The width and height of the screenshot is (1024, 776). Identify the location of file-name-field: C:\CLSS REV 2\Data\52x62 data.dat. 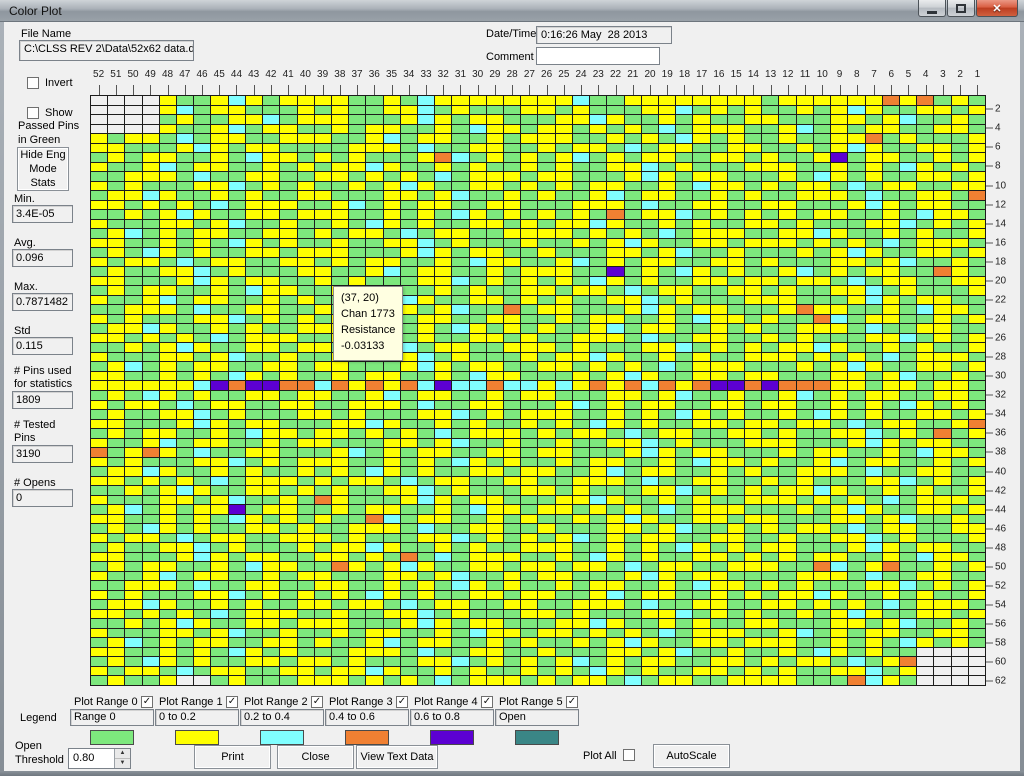
(106, 50).